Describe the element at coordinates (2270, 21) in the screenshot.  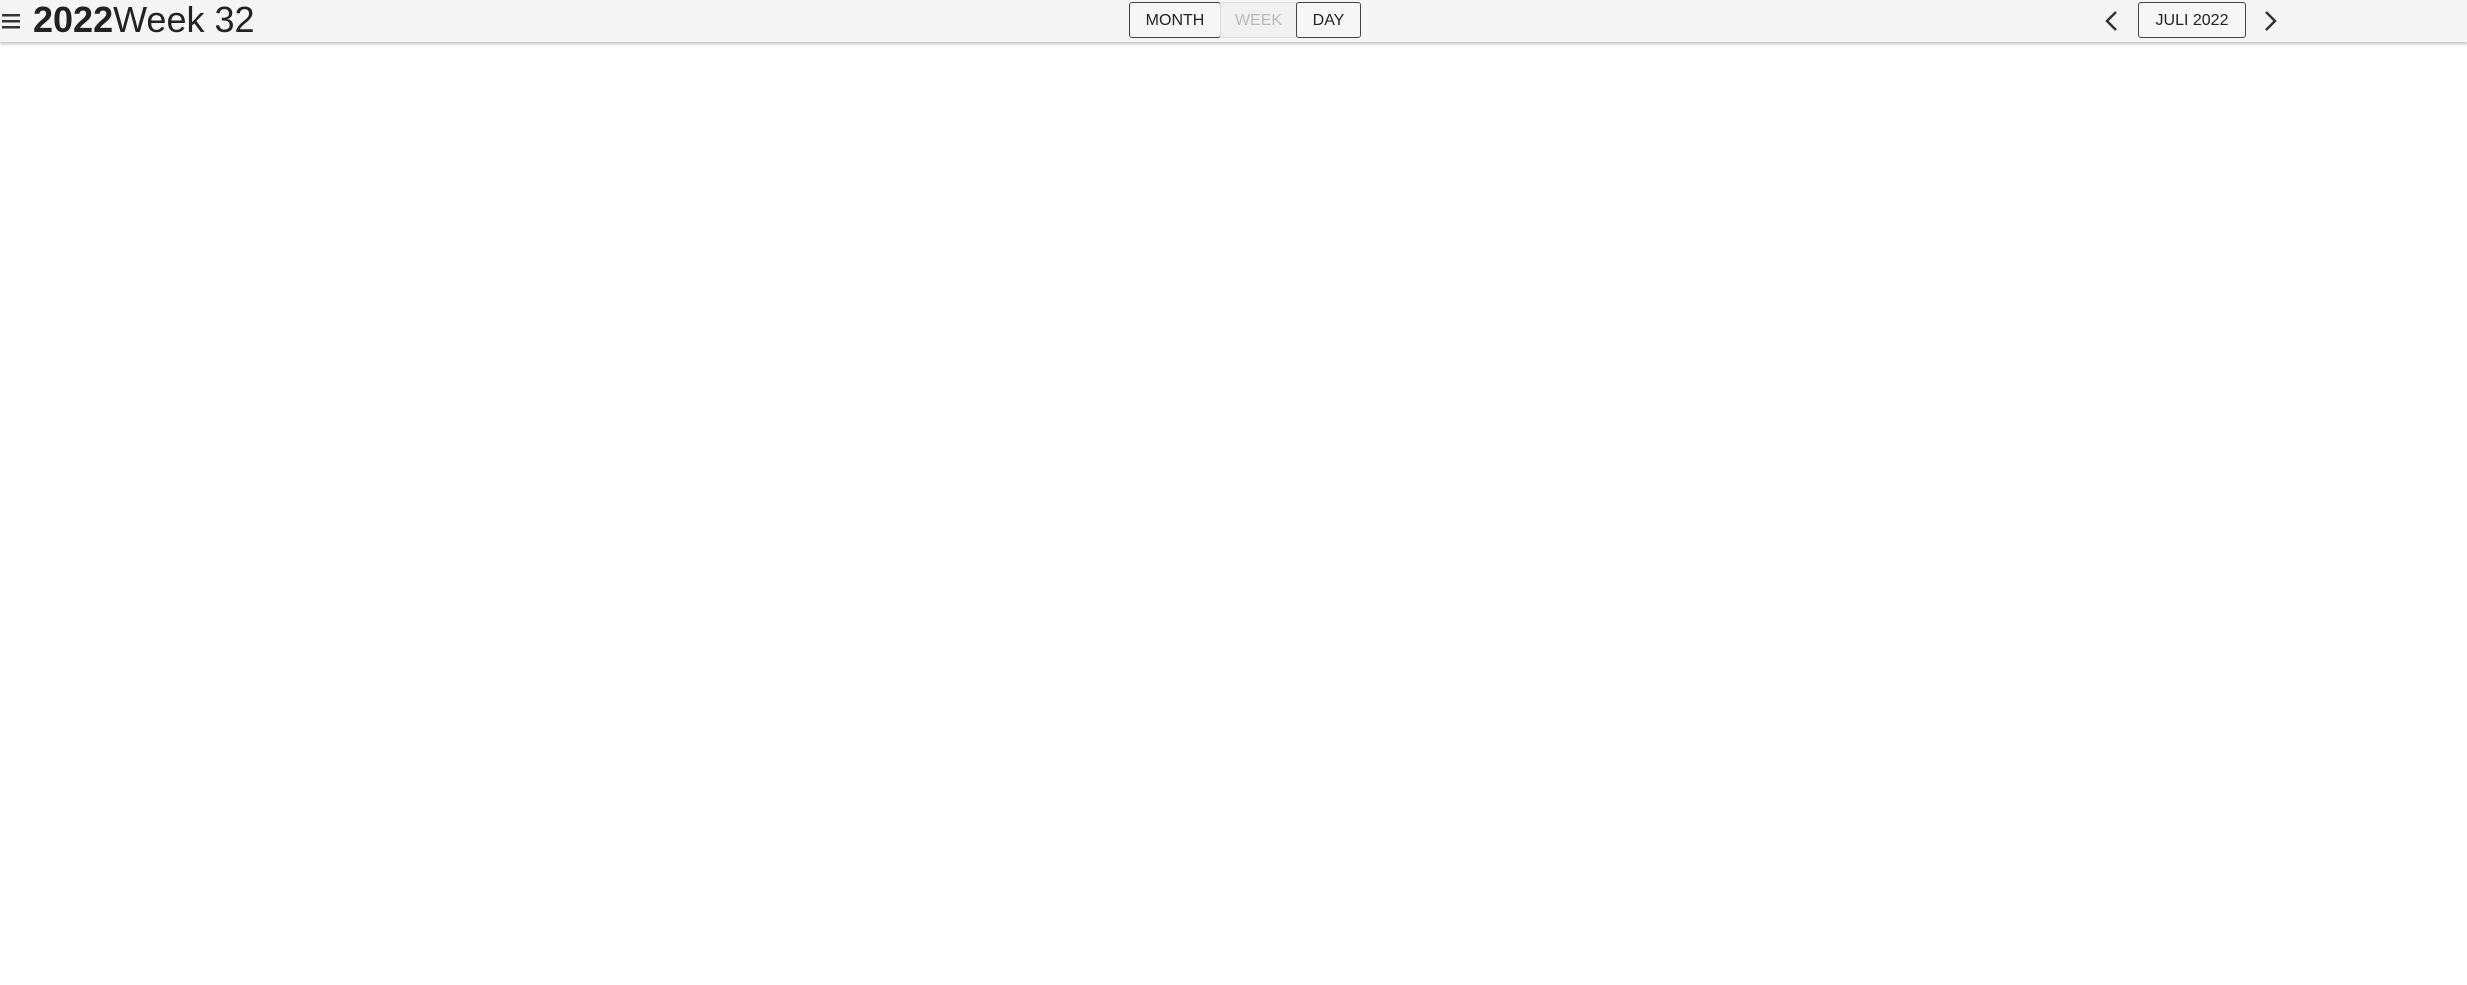
I see `next-arrow` at that location.